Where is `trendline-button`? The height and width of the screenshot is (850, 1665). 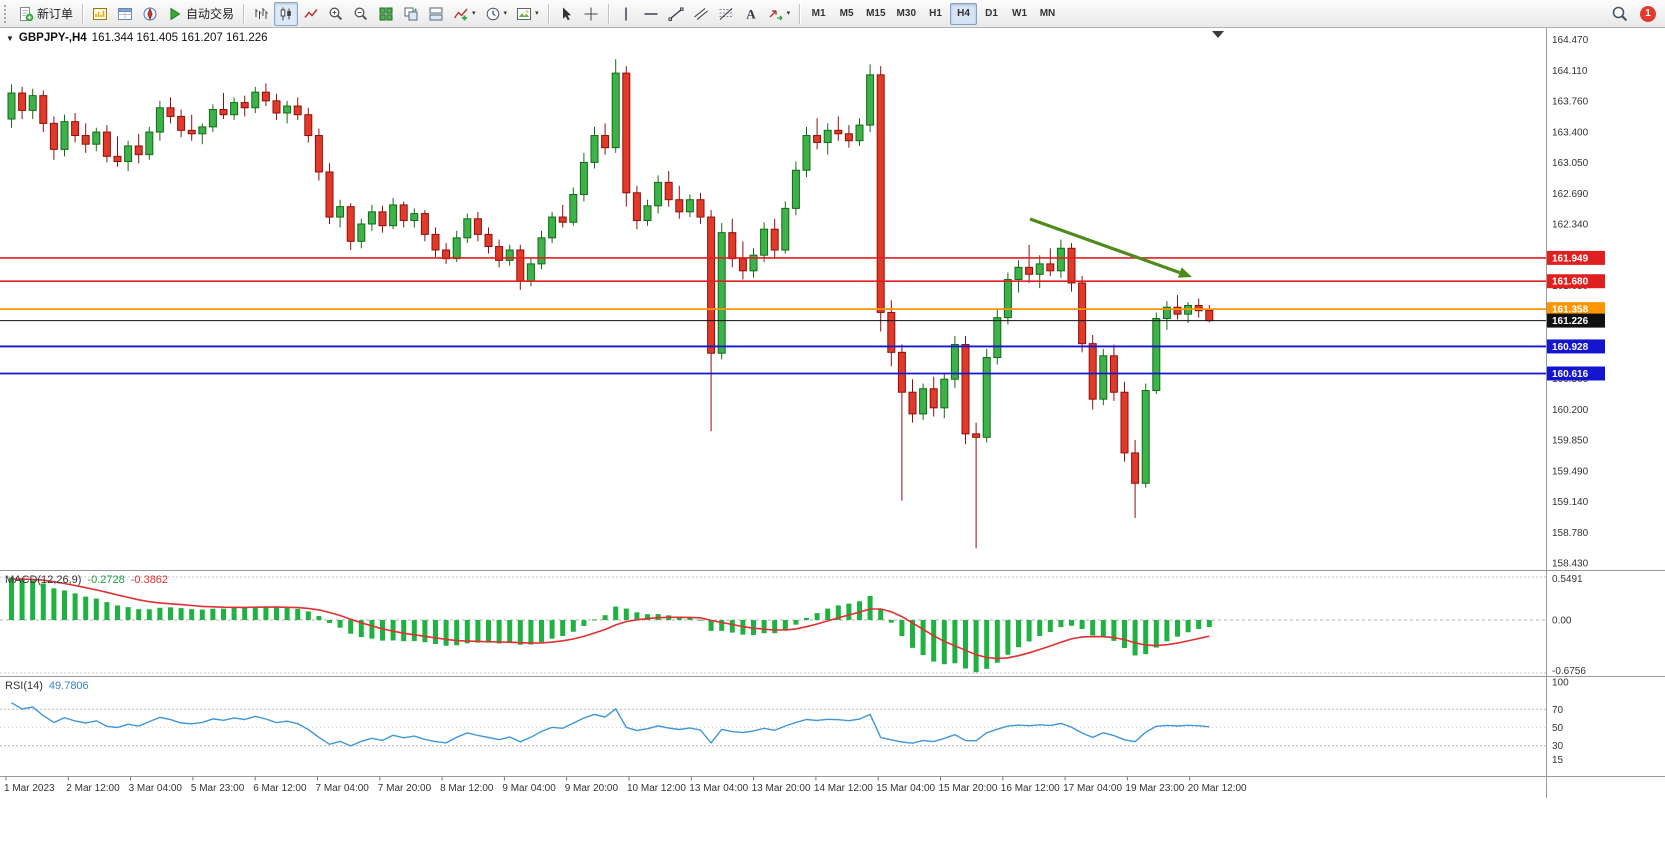 trendline-button is located at coordinates (676, 14).